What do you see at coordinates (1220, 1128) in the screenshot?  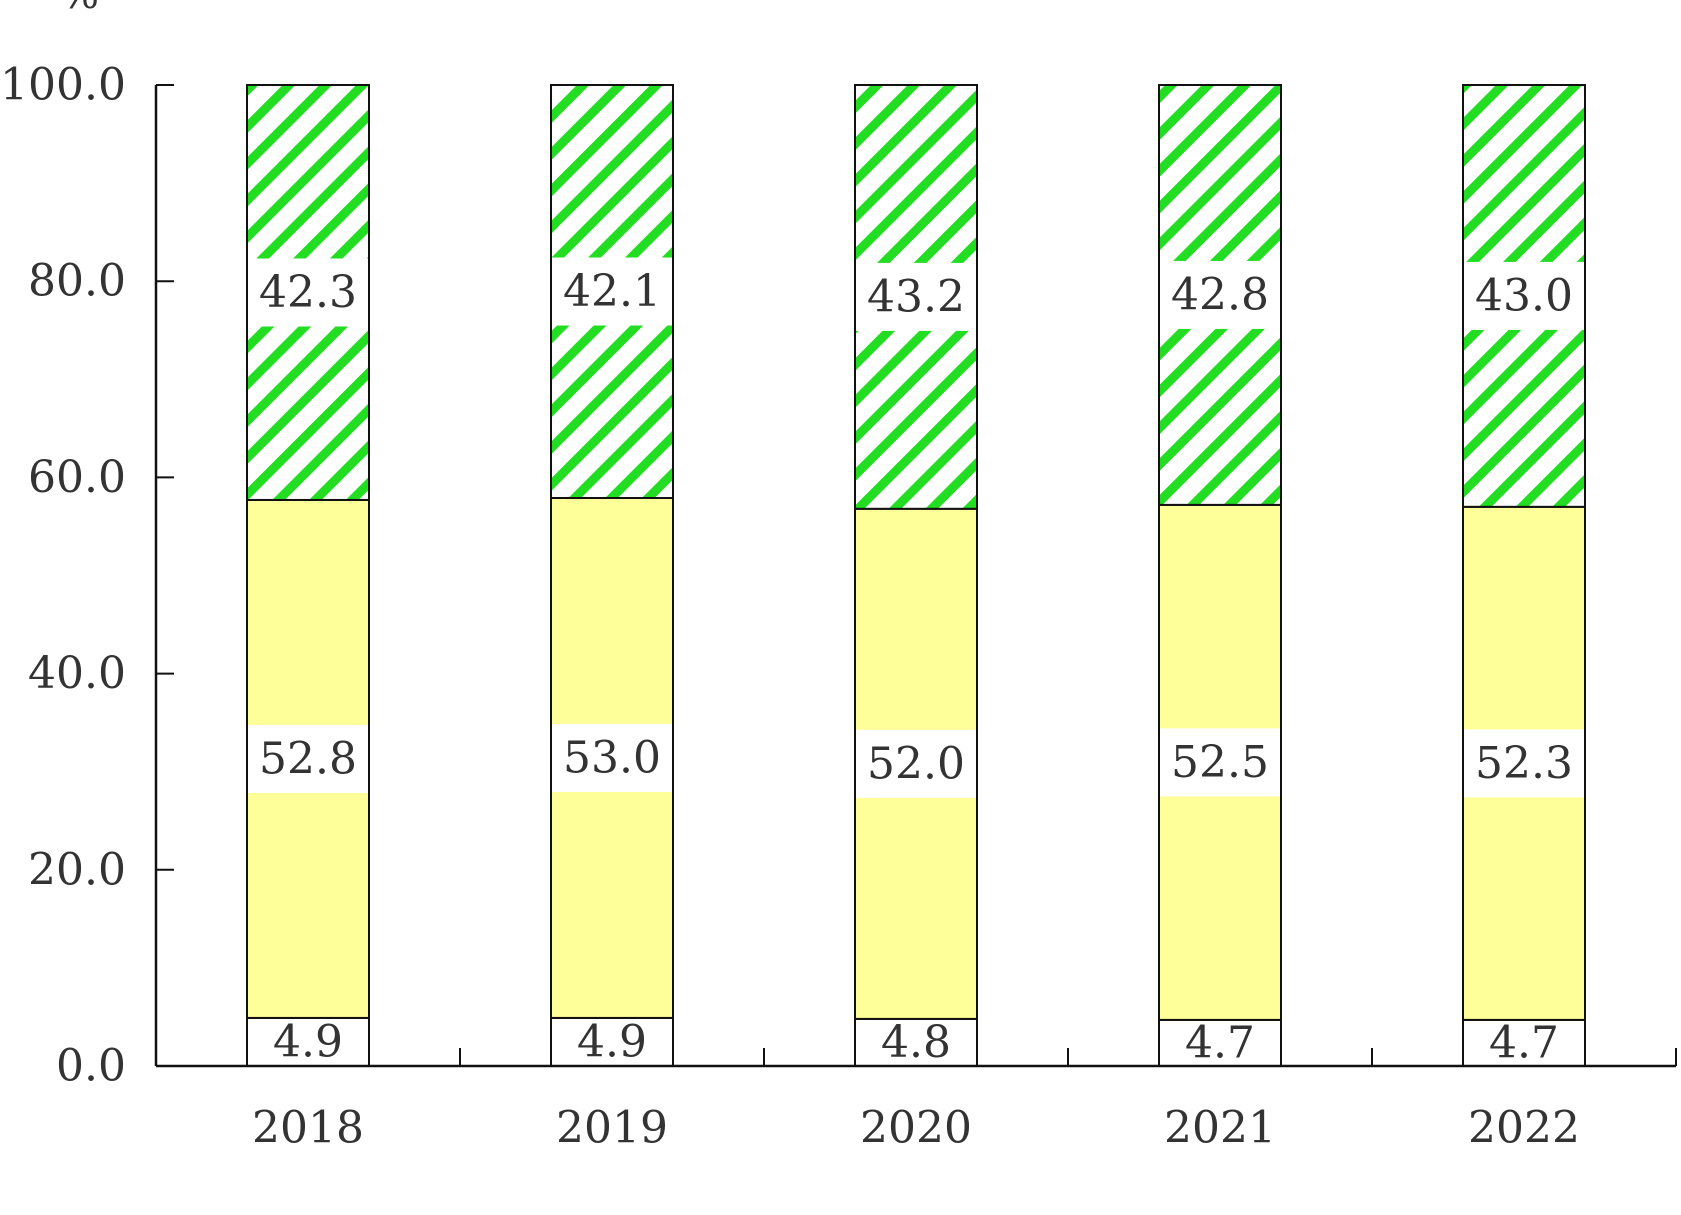 I see `x-tick-label: 2021` at bounding box center [1220, 1128].